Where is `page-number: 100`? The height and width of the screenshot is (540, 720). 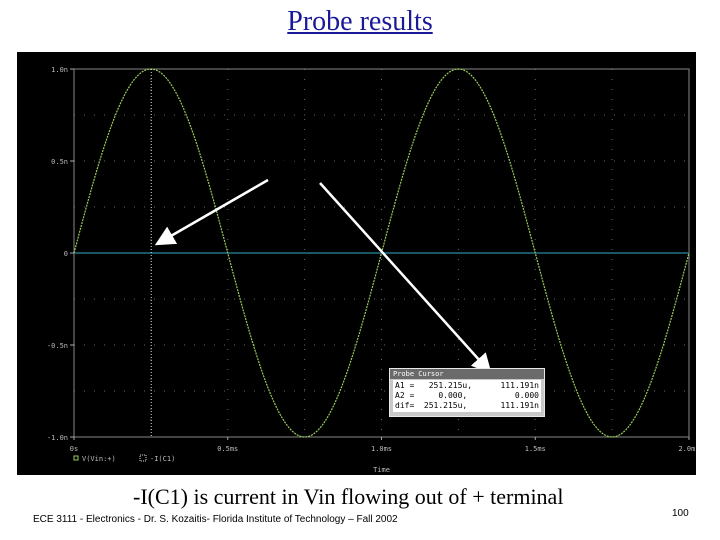
page-number: 100 is located at coordinates (680, 513).